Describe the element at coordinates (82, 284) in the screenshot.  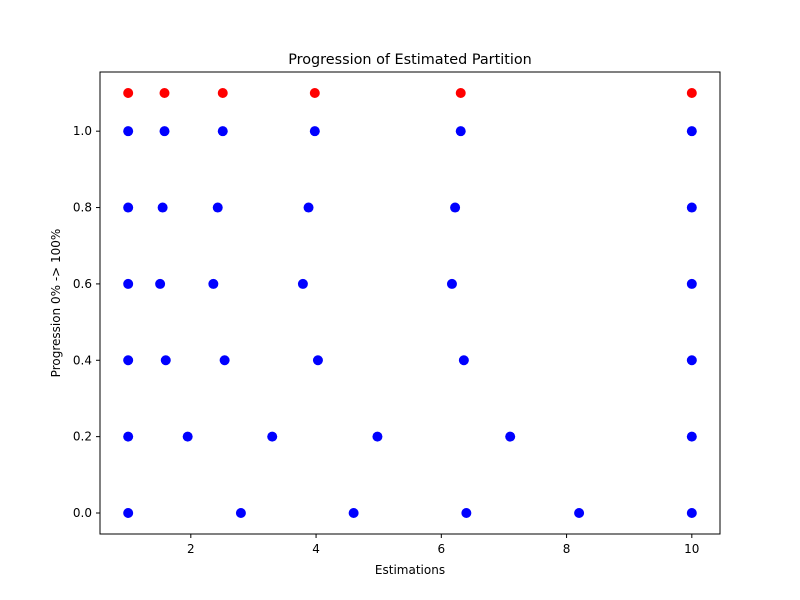
I see `y-tick-label: 0.6` at that location.